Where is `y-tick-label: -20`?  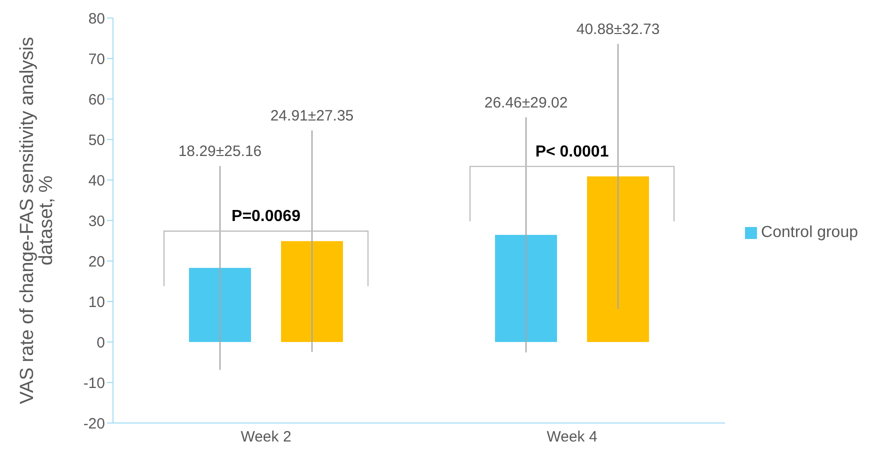 y-tick-label: -20 is located at coordinates (94, 423).